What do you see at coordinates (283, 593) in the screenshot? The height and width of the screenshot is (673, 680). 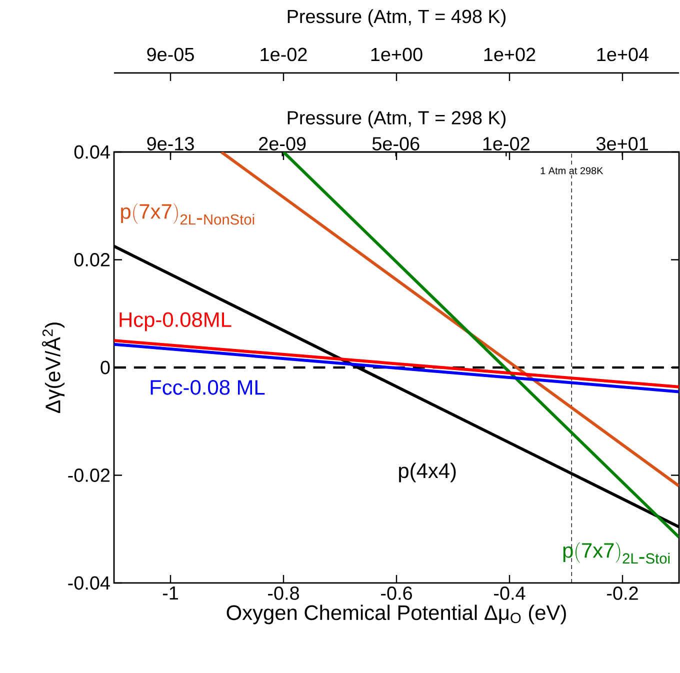 I see `x-tick-label: -0.8` at bounding box center [283, 593].